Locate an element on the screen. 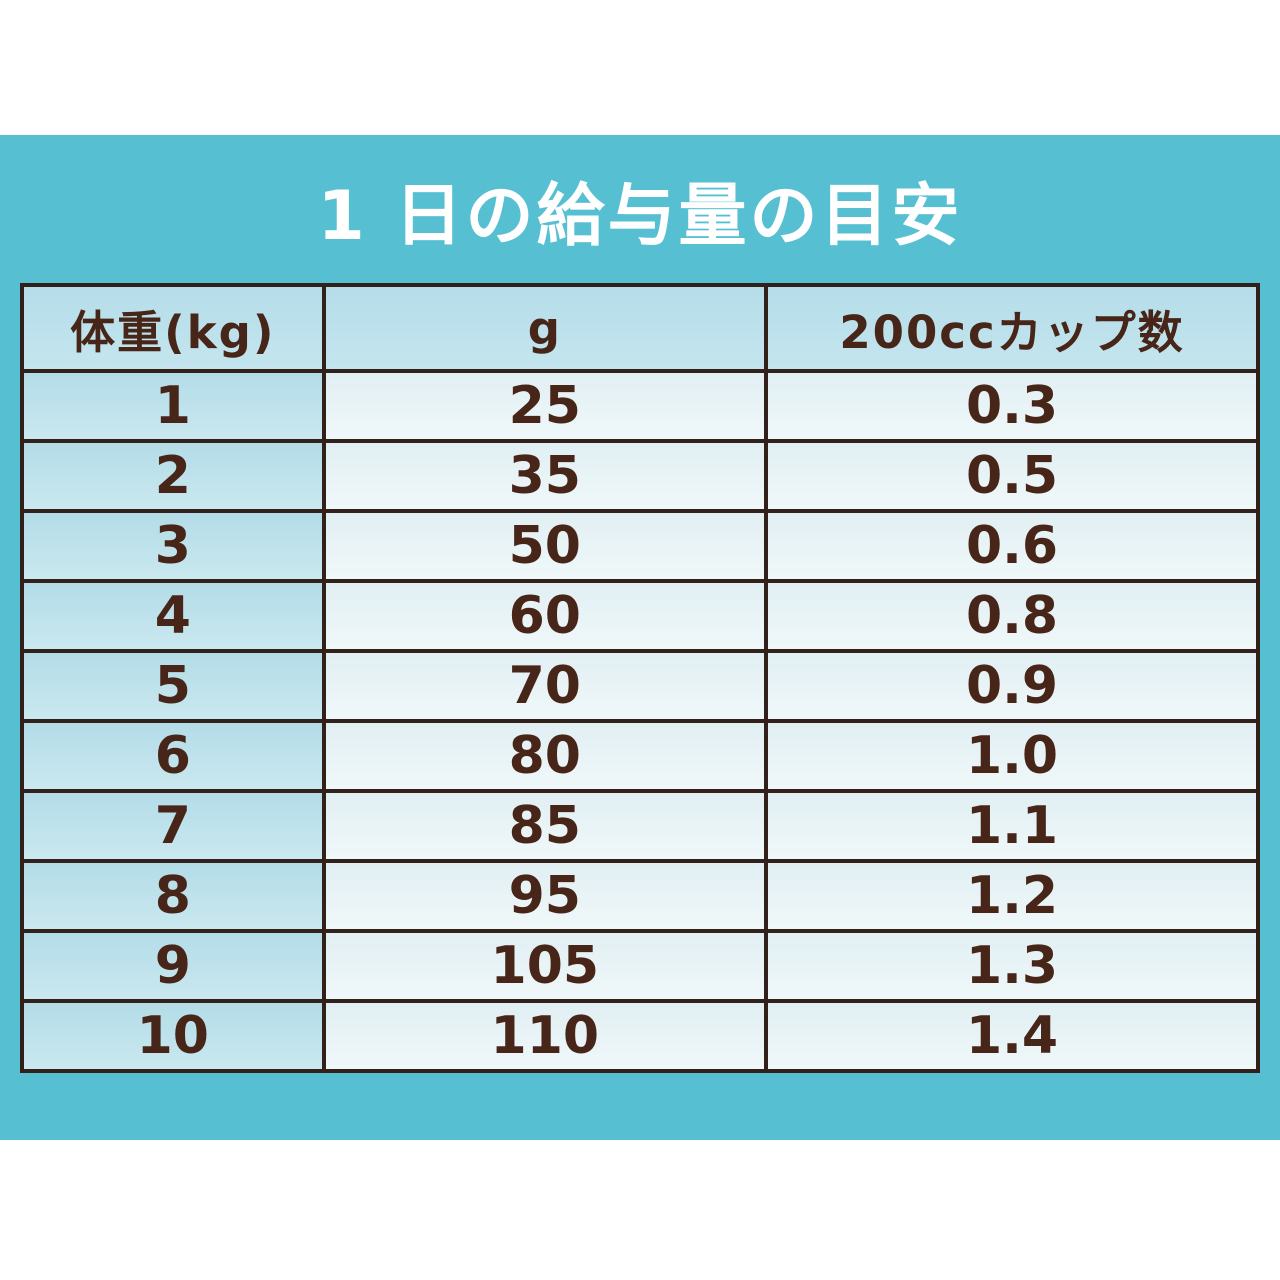  table-row: 3 50 0.6 is located at coordinates (640, 546).